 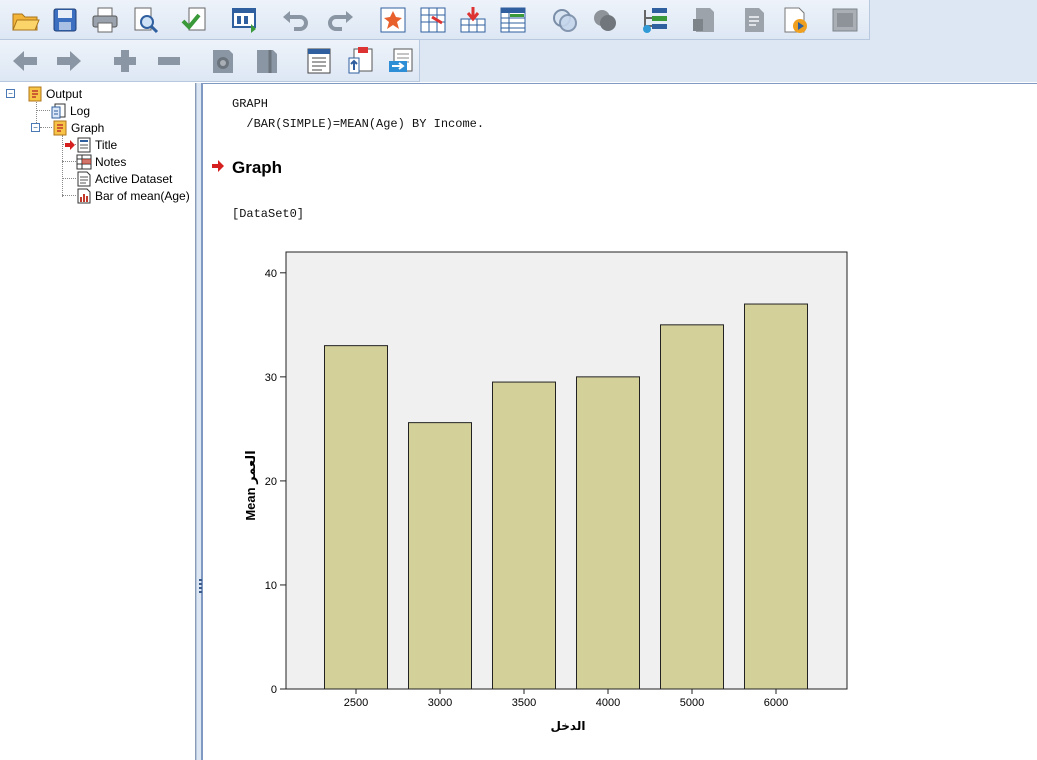 What do you see at coordinates (274, 690) in the screenshot?
I see `y-tick-label: 0` at bounding box center [274, 690].